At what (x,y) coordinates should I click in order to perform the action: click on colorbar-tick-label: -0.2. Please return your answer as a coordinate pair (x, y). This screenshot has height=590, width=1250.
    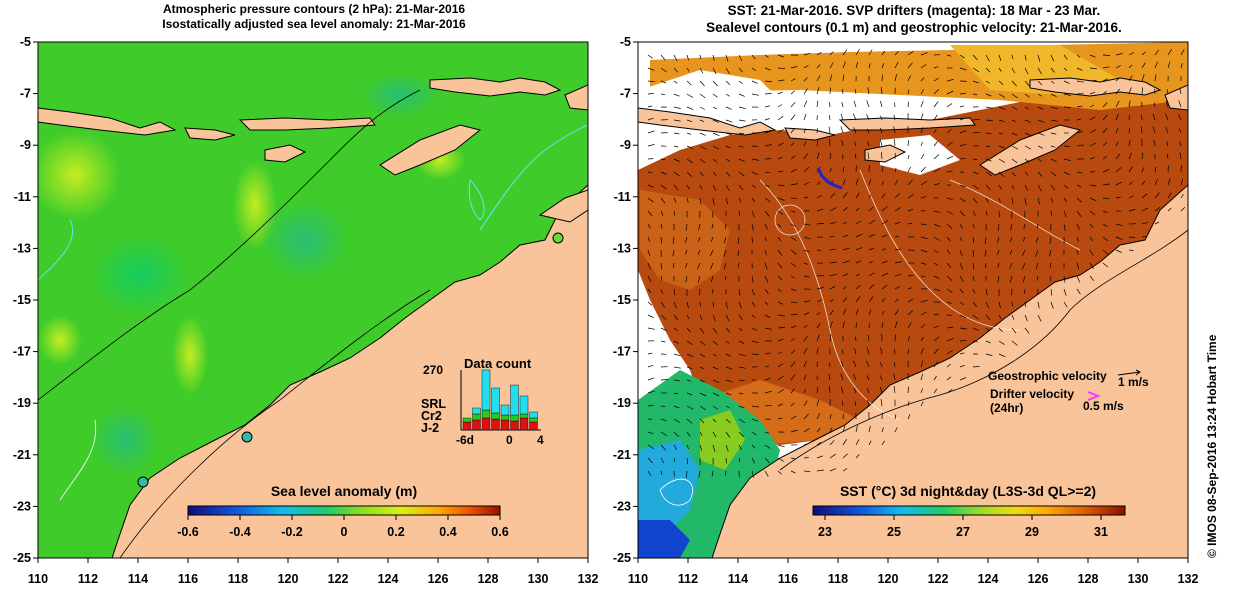
    Looking at the image, I should click on (292, 532).